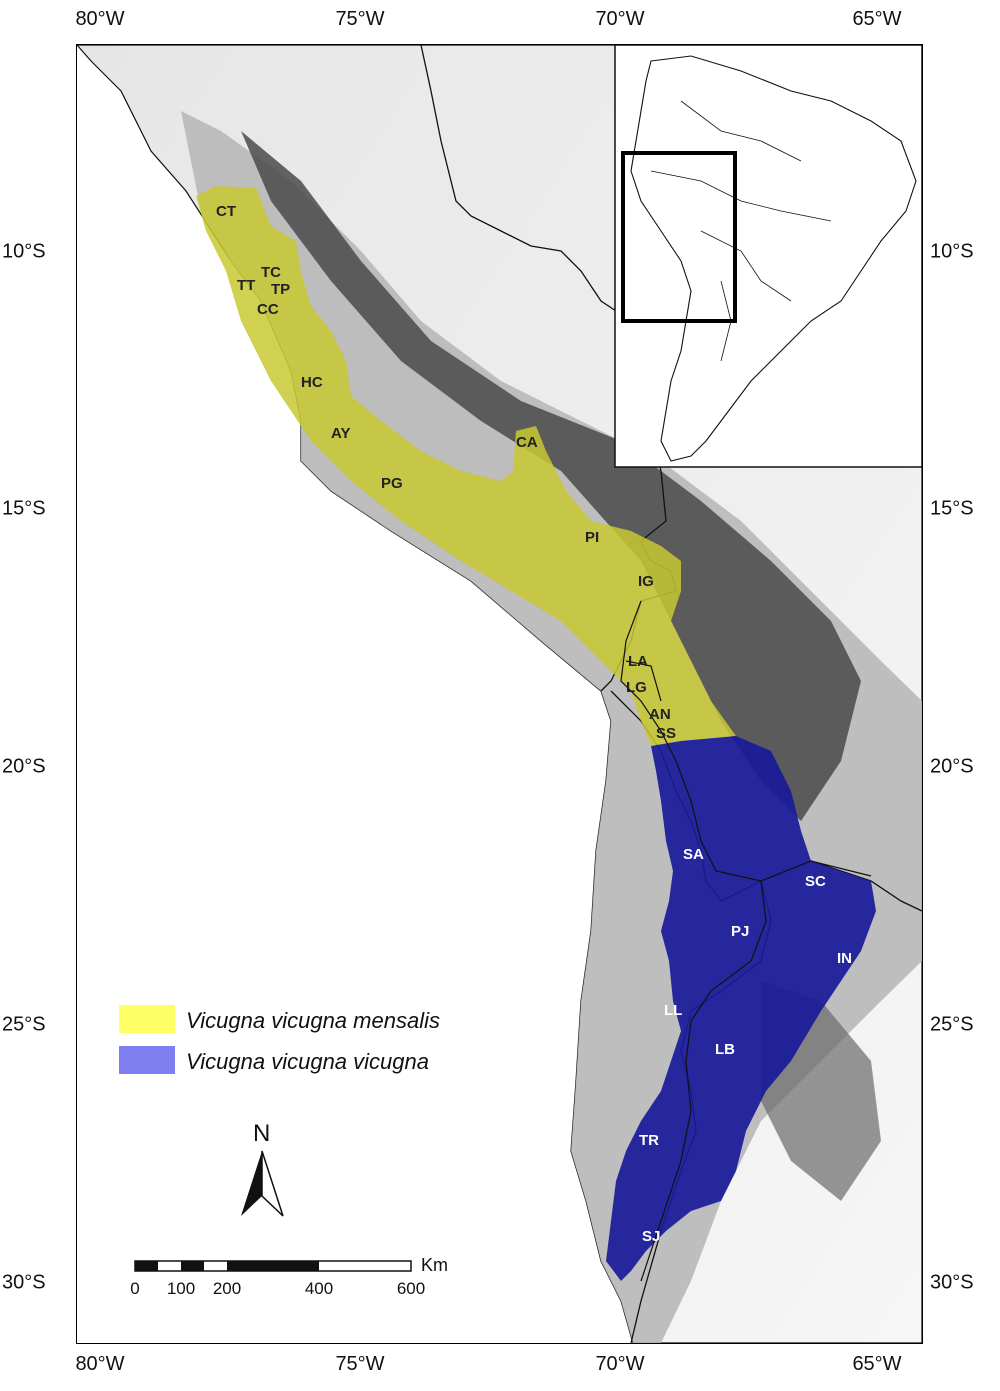 The image size is (1000, 1391). I want to click on site-label-ig: IG, so click(646, 581).